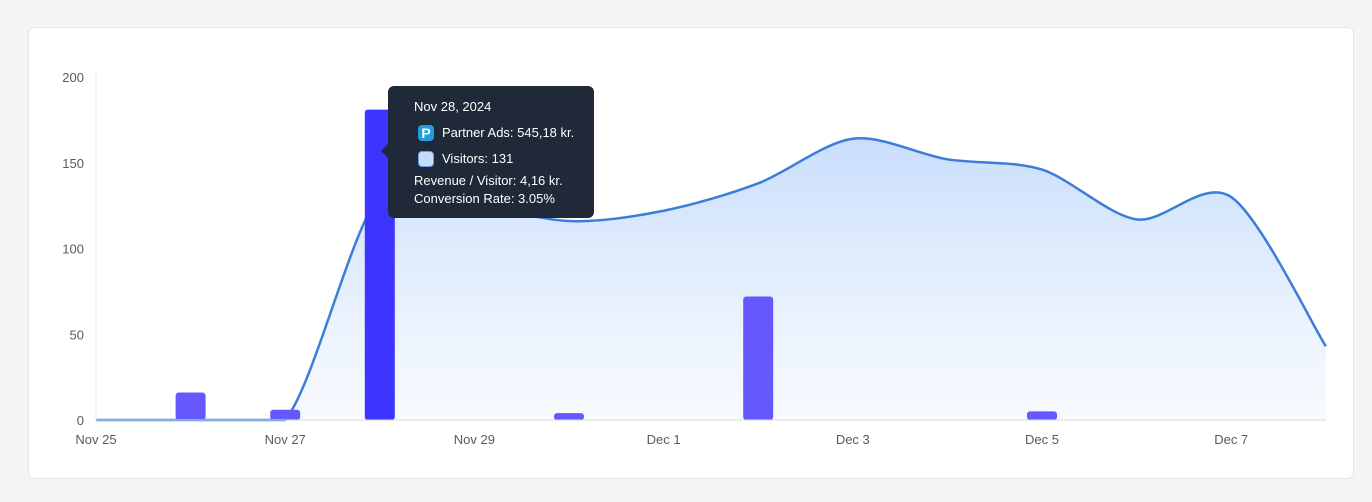  I want to click on y-tick-label: 150, so click(73, 163).